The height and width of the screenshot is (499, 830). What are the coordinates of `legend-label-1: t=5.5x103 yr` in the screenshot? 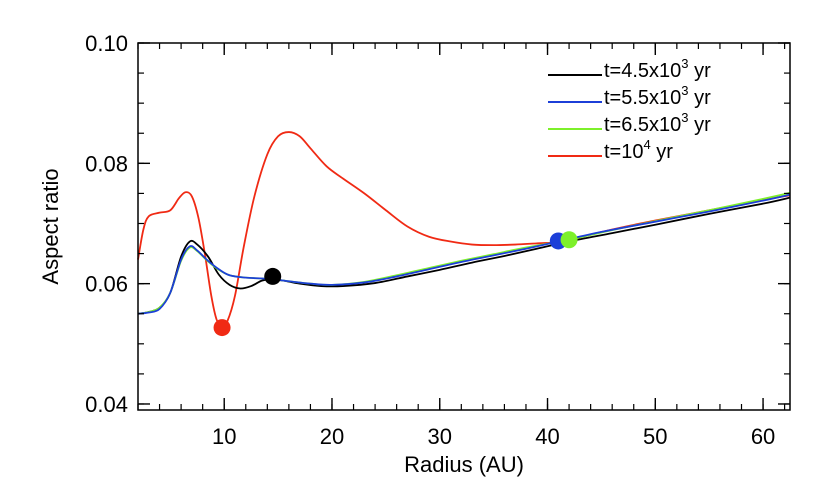 It's located at (657, 96).